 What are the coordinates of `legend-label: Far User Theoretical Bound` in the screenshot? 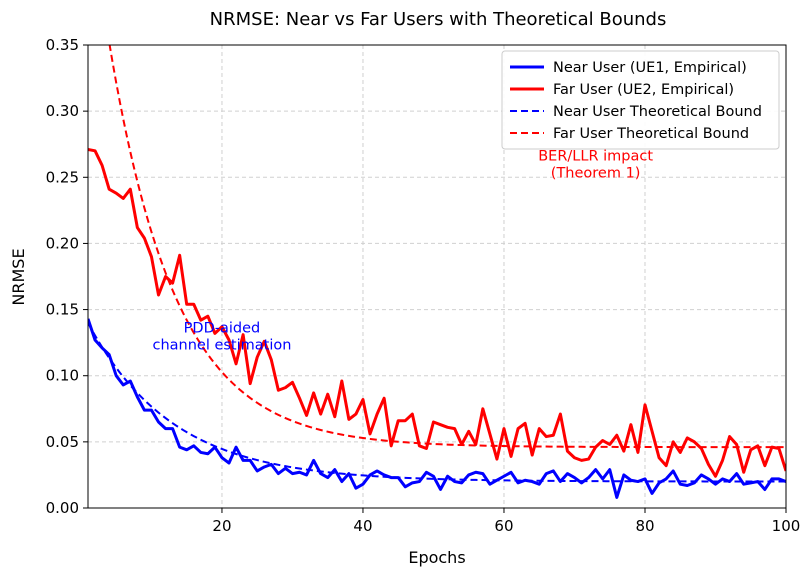 It's located at (651, 134).